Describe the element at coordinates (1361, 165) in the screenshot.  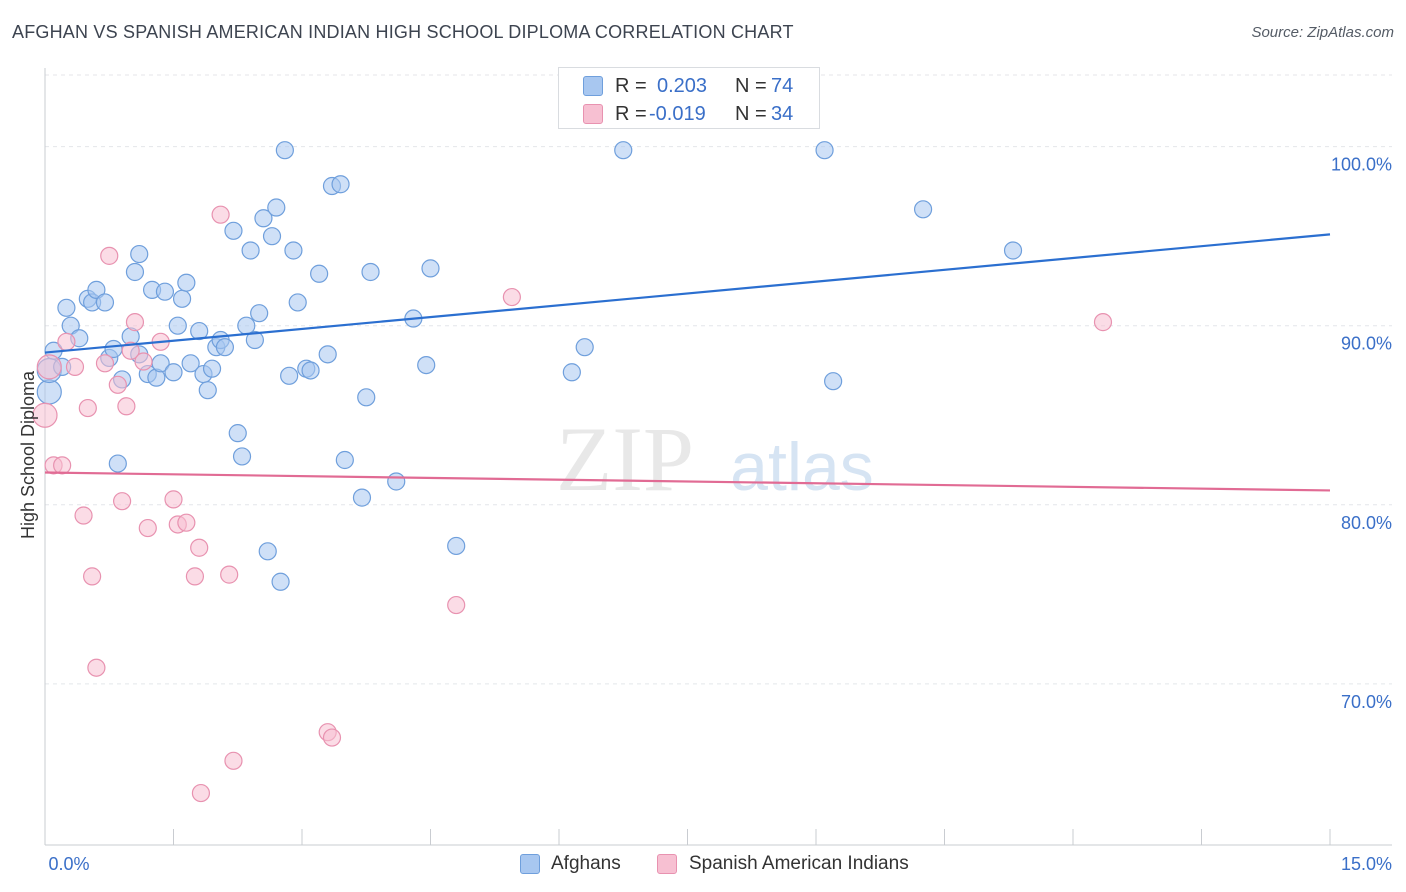
I see `y-tick-label: 100.0%` at that location.